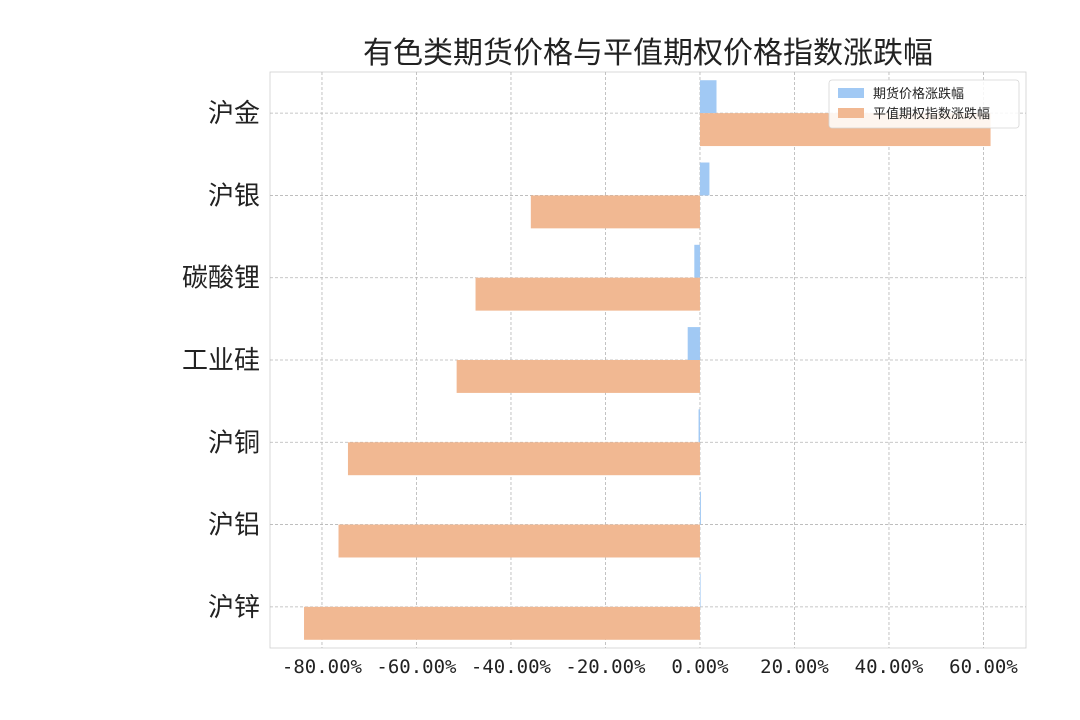 The width and height of the screenshot is (1080, 720). What do you see at coordinates (234, 608) in the screenshot?
I see `y-tick-label: 沪锌` at bounding box center [234, 608].